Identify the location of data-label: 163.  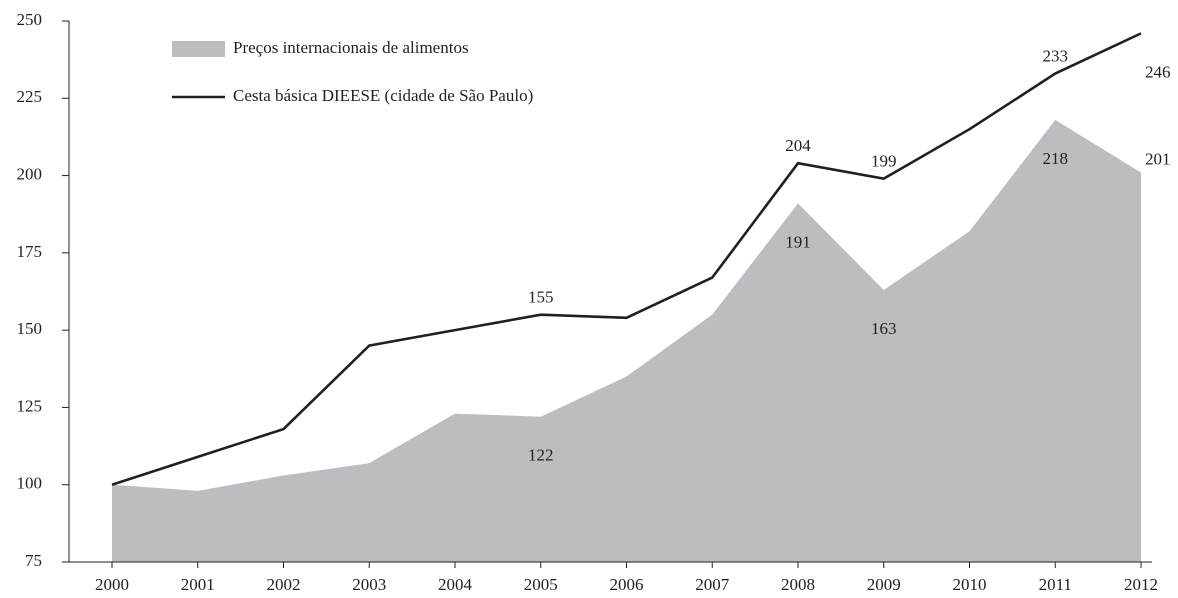
(884, 328).